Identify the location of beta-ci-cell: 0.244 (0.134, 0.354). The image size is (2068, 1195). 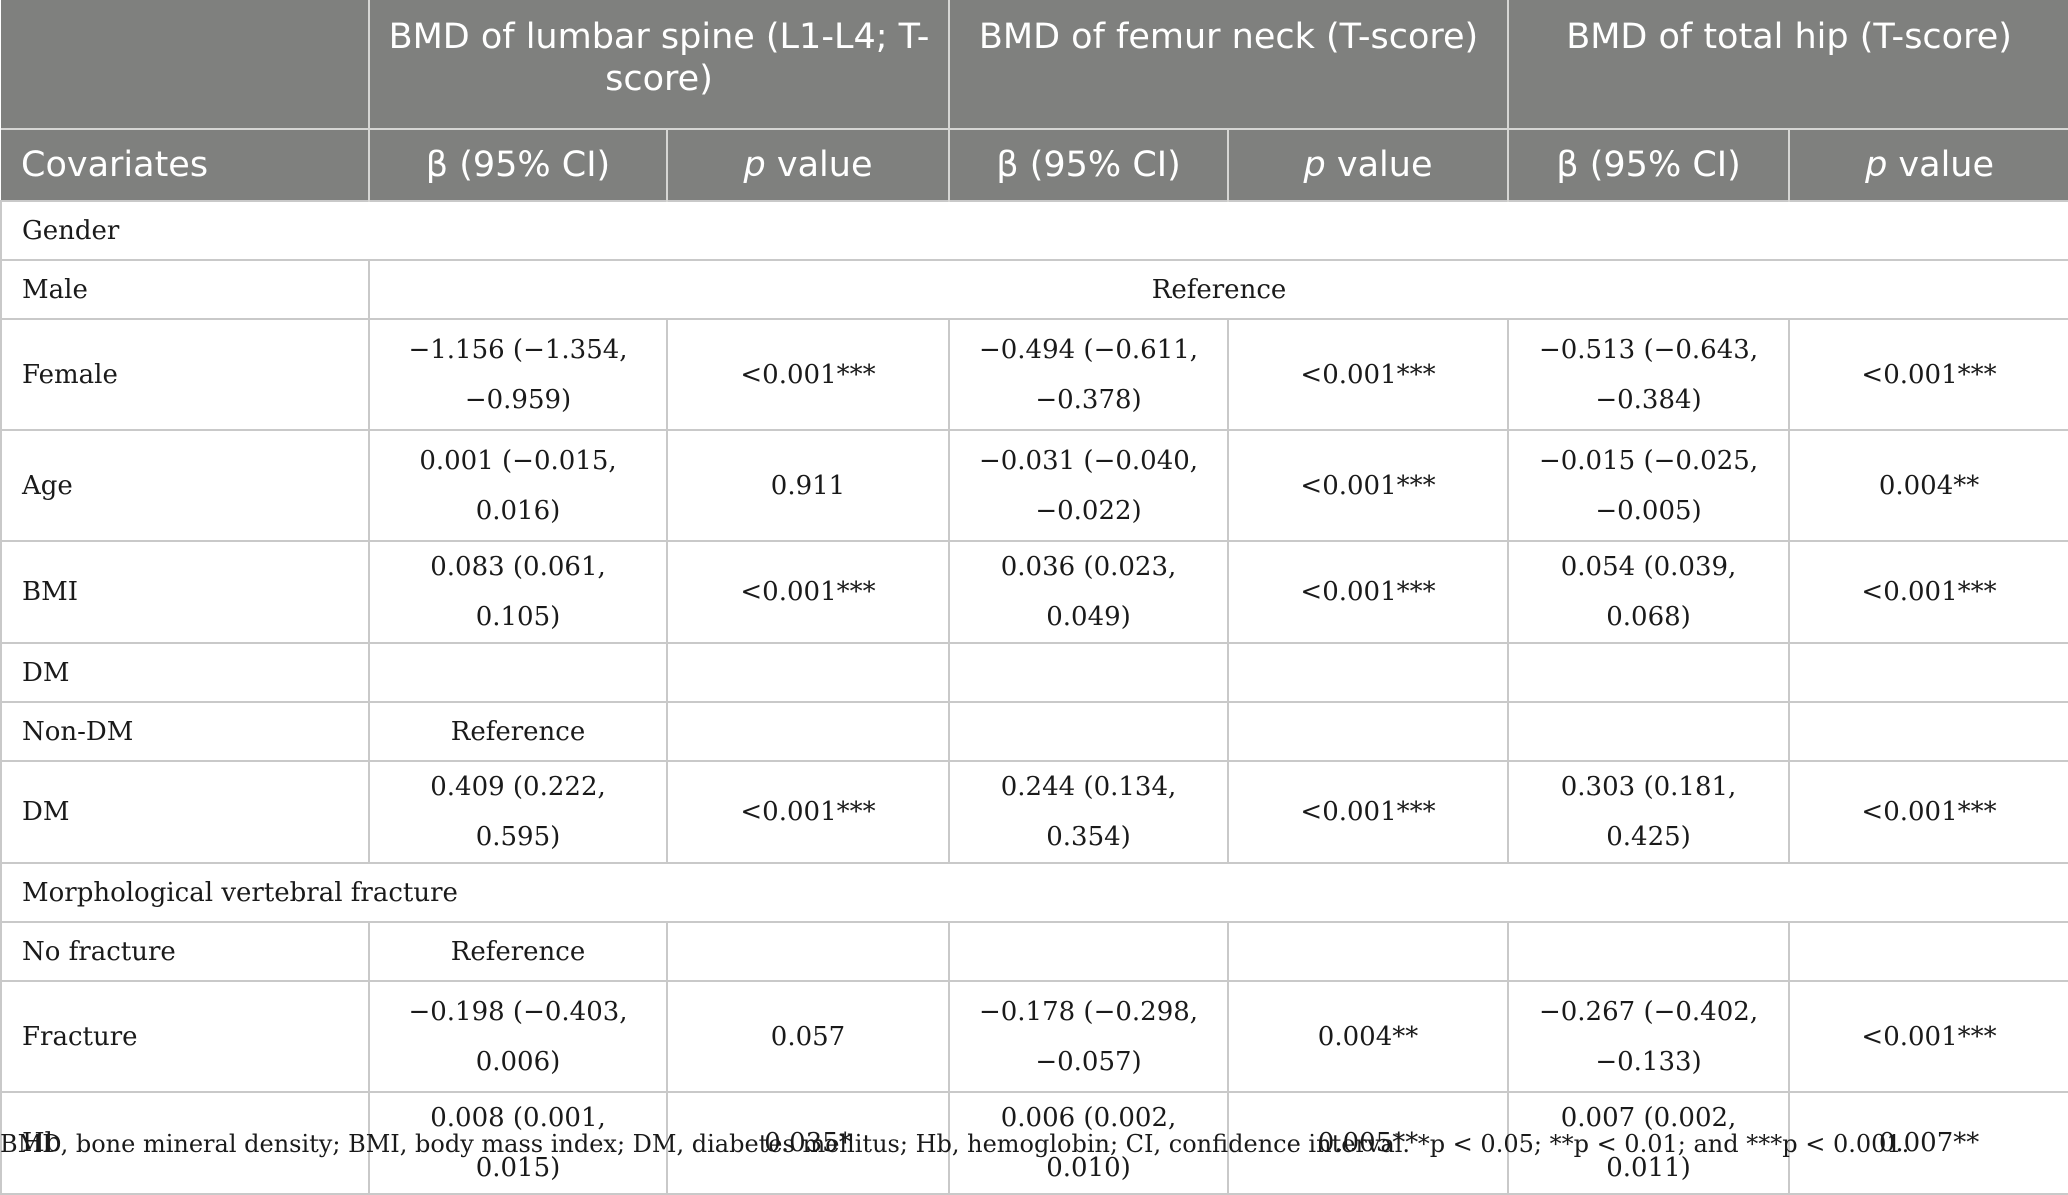
(1089, 812).